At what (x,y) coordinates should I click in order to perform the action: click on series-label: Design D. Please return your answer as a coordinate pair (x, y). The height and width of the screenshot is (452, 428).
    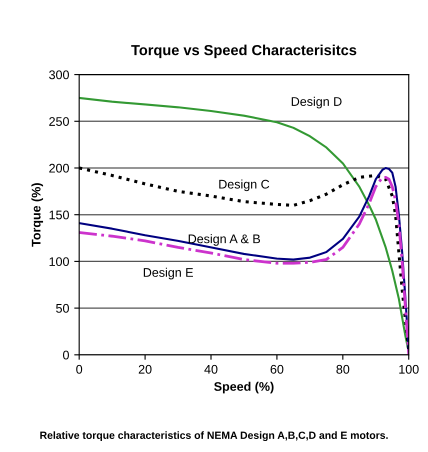
    Looking at the image, I should click on (317, 102).